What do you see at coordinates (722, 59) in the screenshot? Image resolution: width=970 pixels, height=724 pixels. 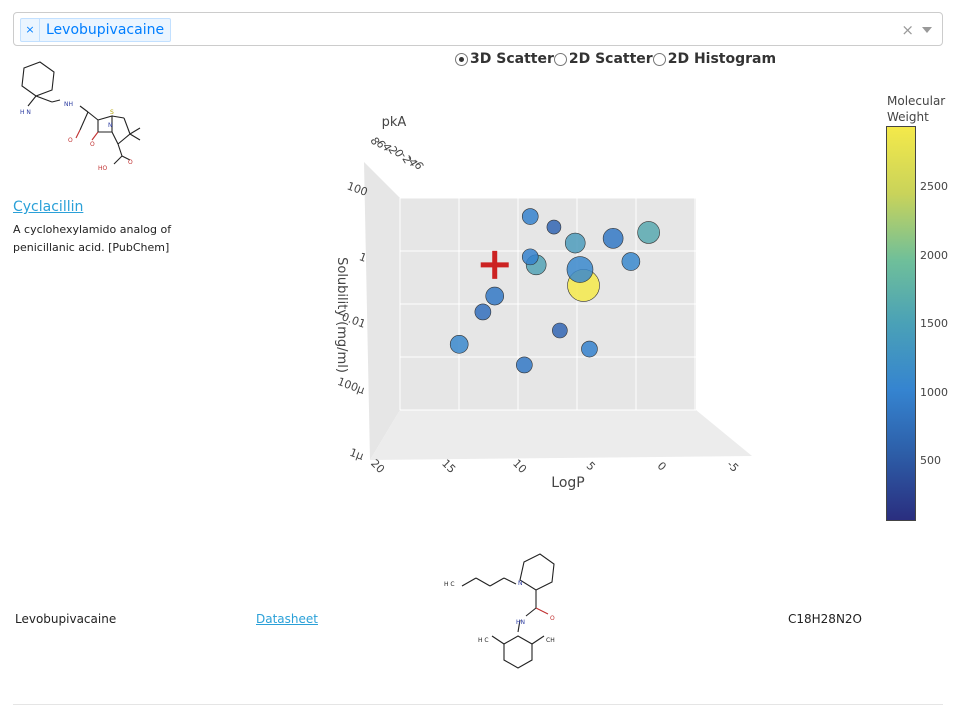 I see `radio-2d-histogram-label: 2D Histogram` at bounding box center [722, 59].